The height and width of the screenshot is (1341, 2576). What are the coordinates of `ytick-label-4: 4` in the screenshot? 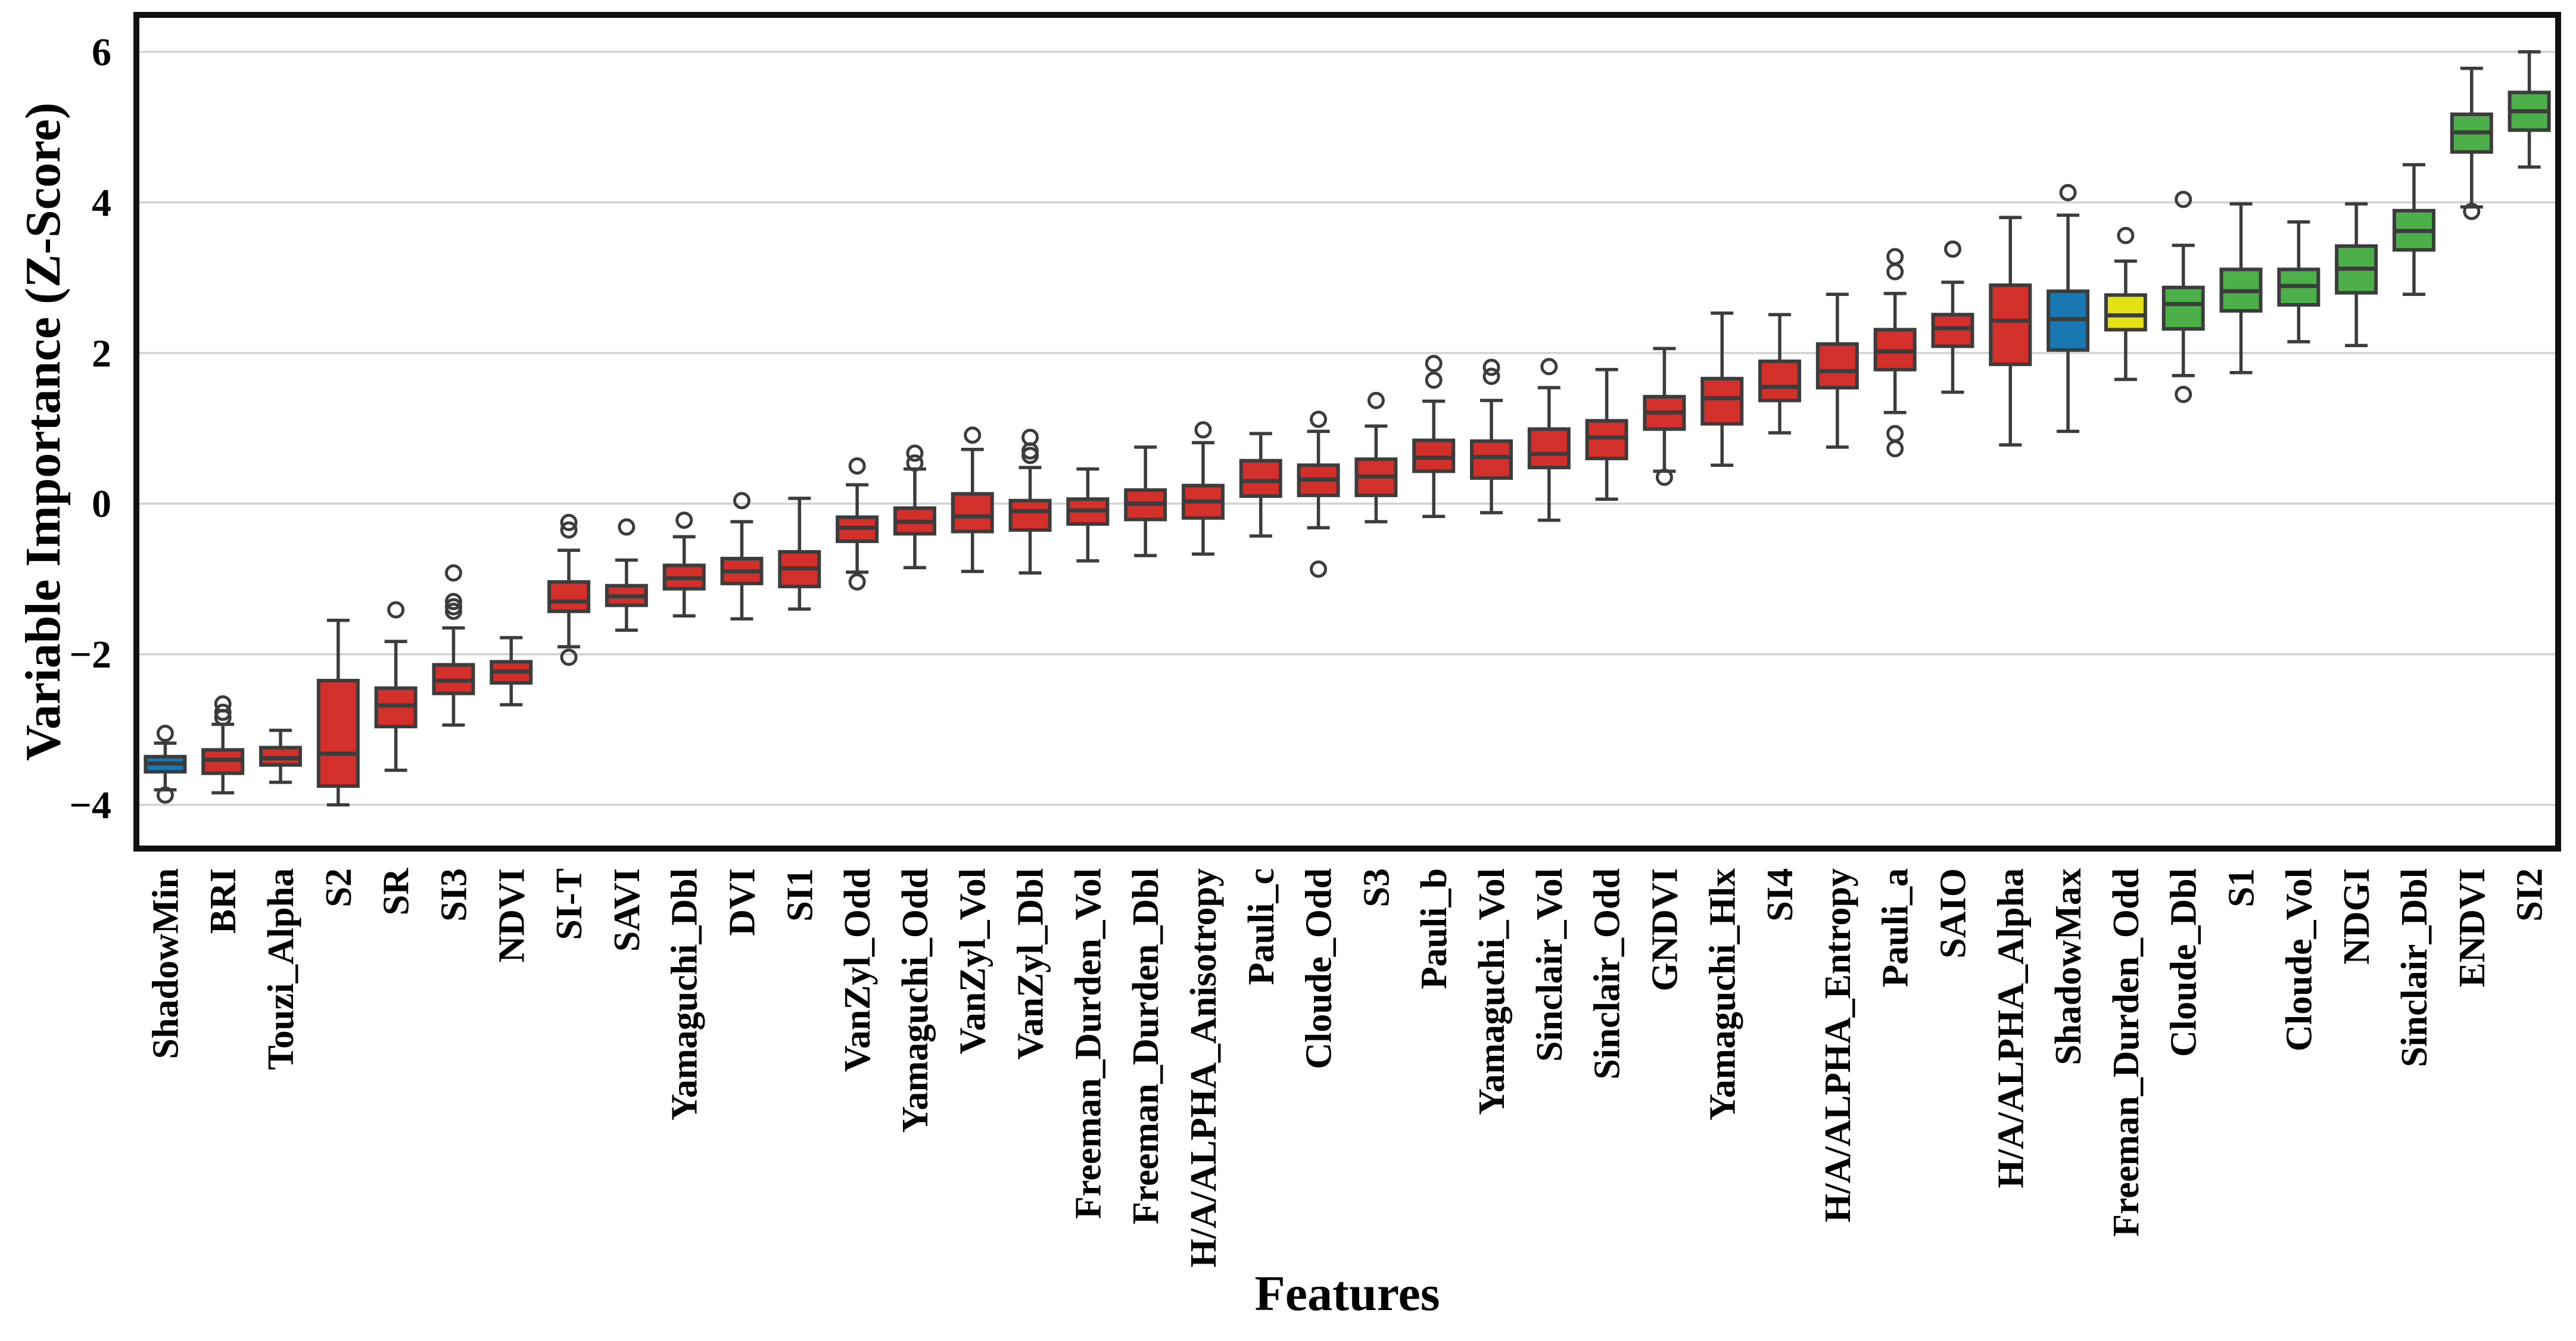 It's located at (101, 202).